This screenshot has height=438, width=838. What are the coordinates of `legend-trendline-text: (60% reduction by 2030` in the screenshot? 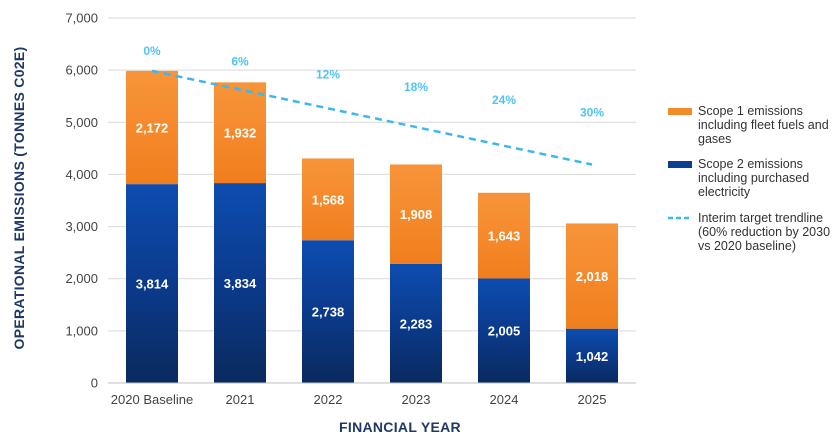 It's located at (764, 232).